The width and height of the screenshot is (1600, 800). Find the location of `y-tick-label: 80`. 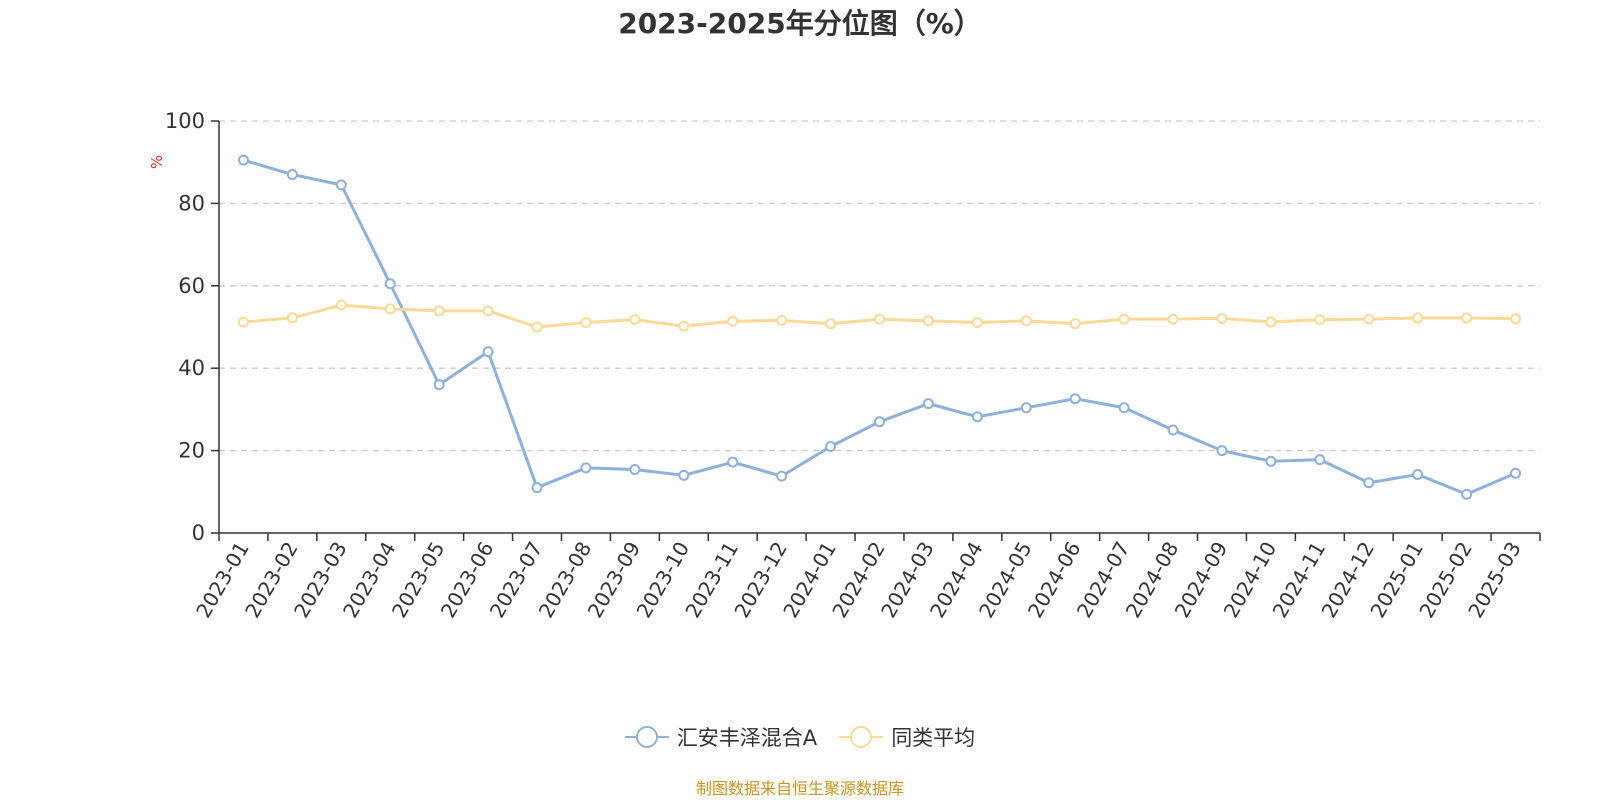

y-tick-label: 80 is located at coordinates (191, 203).